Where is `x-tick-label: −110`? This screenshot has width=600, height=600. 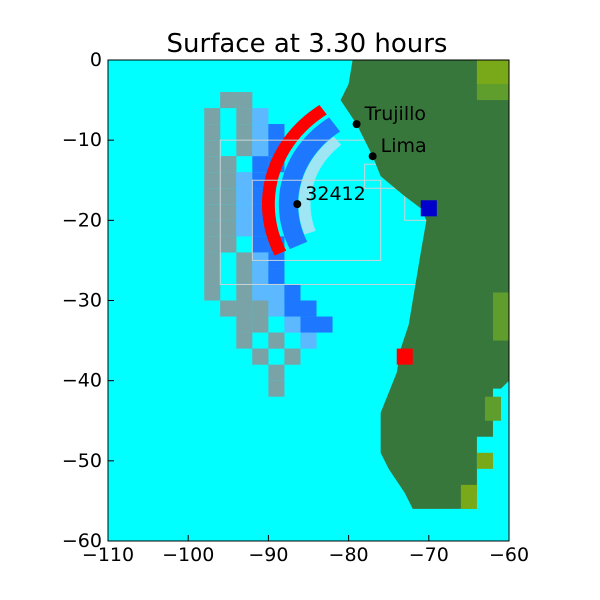 x-tick-label: −110 is located at coordinates (108, 555).